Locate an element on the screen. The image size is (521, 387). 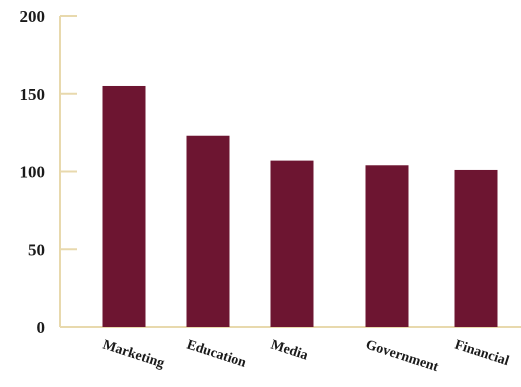
x-tick-label-education: Education is located at coordinates (216, 354).